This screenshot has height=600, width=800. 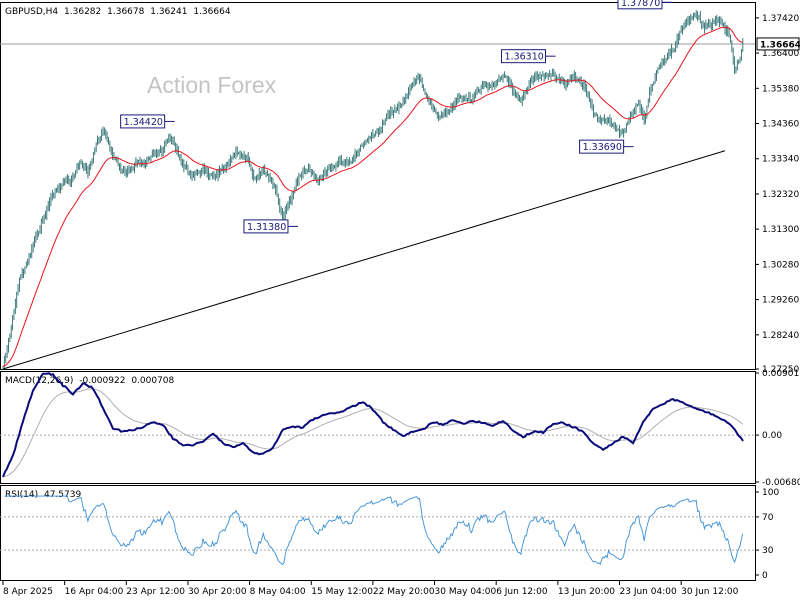 I want to click on time-tick-label: 13 Jun 20:00, so click(x=586, y=592).